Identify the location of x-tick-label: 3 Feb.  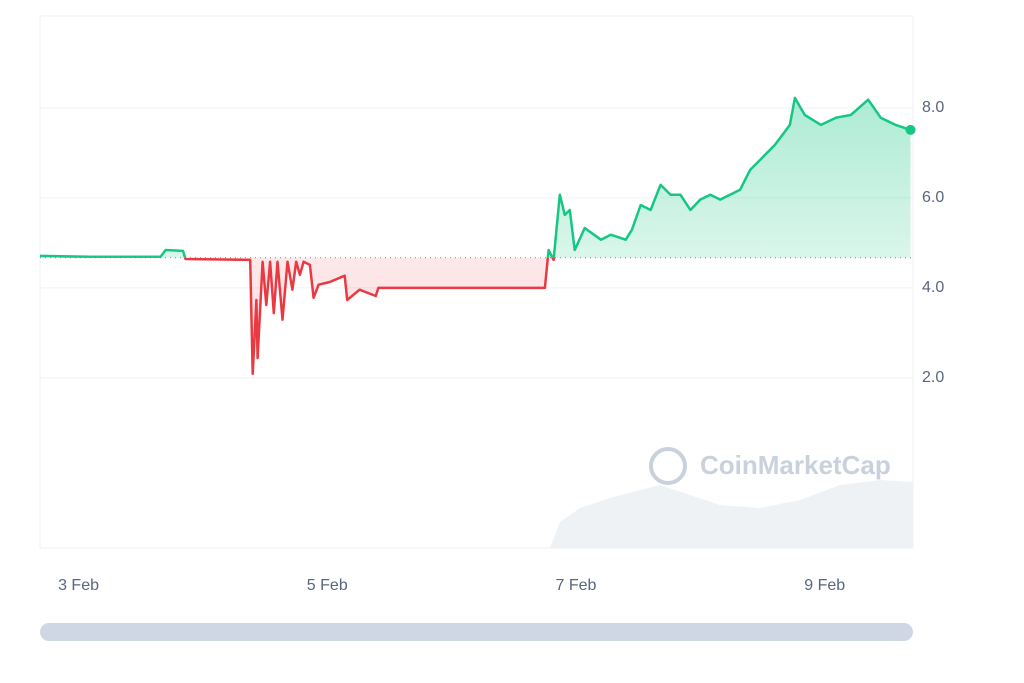
(78, 585).